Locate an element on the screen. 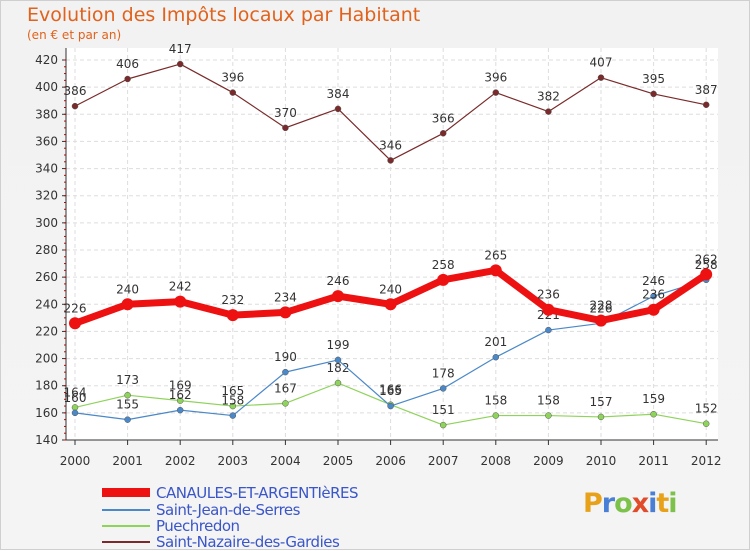 This screenshot has width=750, height=551. x-tick-label: 2012 is located at coordinates (706, 461).